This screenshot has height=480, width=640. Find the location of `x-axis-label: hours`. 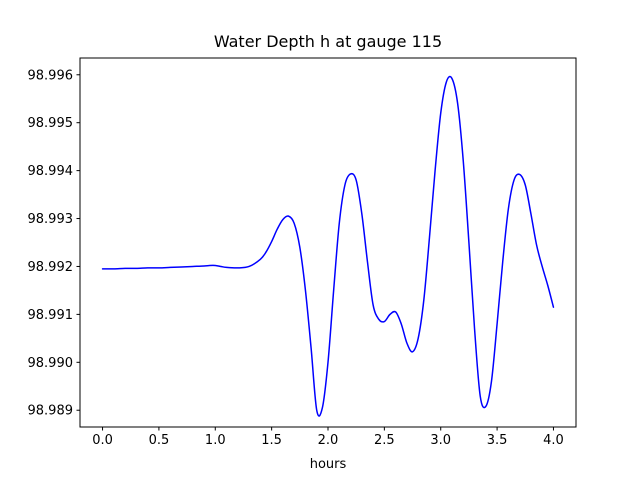

x-axis-label: hours is located at coordinates (328, 464).